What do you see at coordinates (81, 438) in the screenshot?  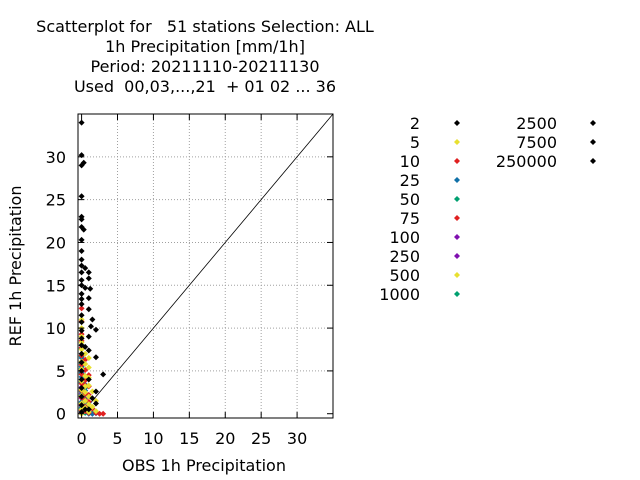 I see `x-tick-label: 0` at bounding box center [81, 438].